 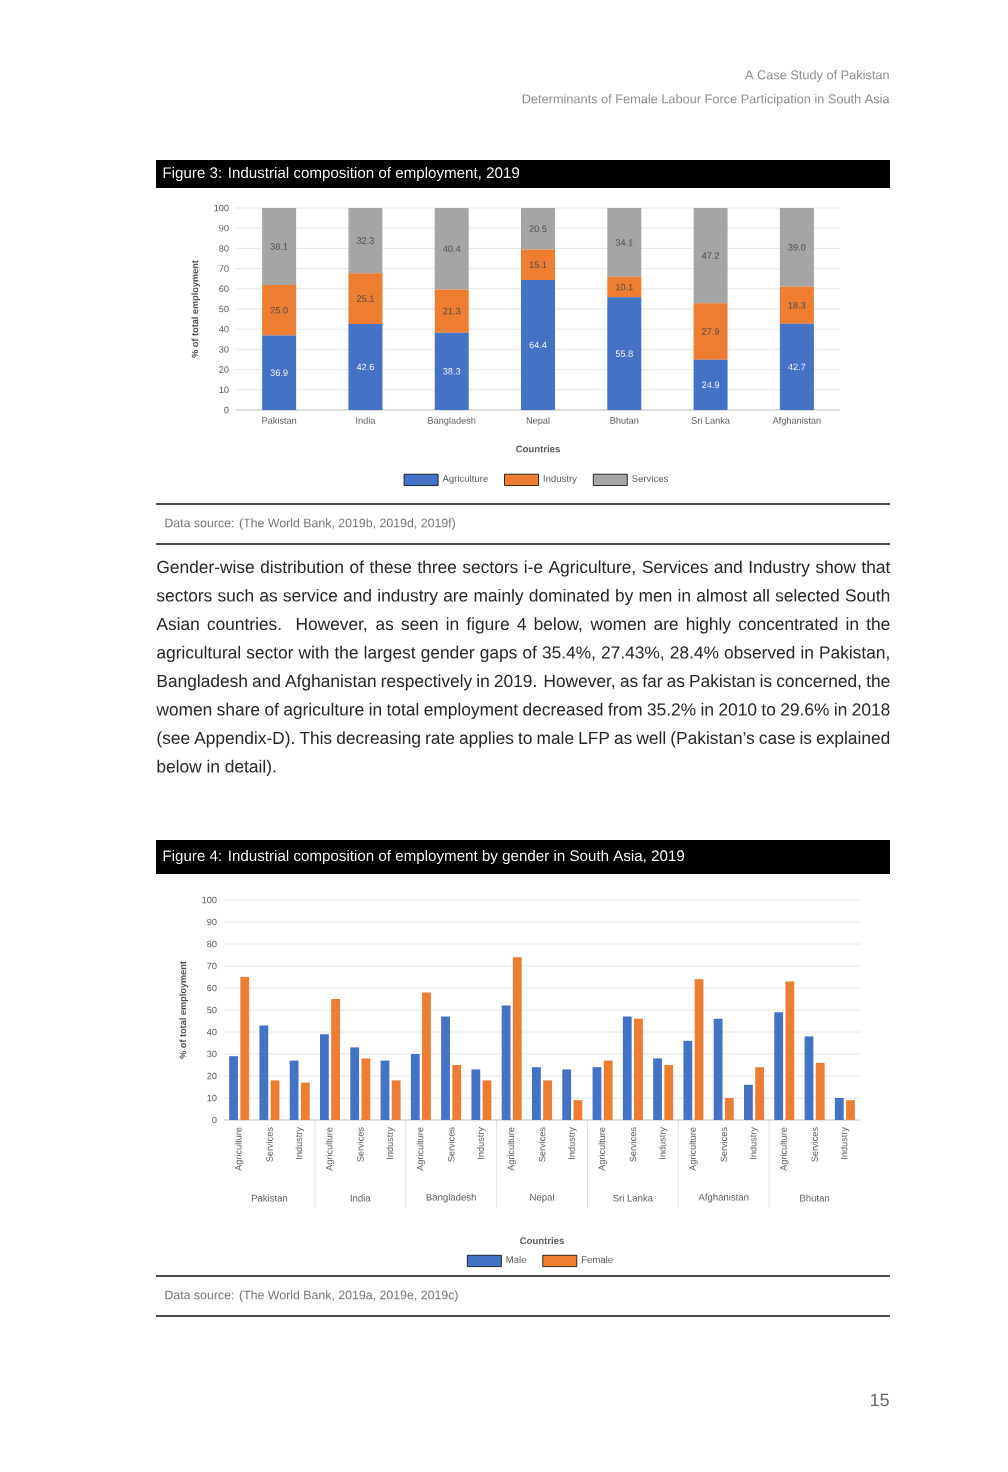 What do you see at coordinates (880, 1400) in the screenshot?
I see `text: 15` at bounding box center [880, 1400].